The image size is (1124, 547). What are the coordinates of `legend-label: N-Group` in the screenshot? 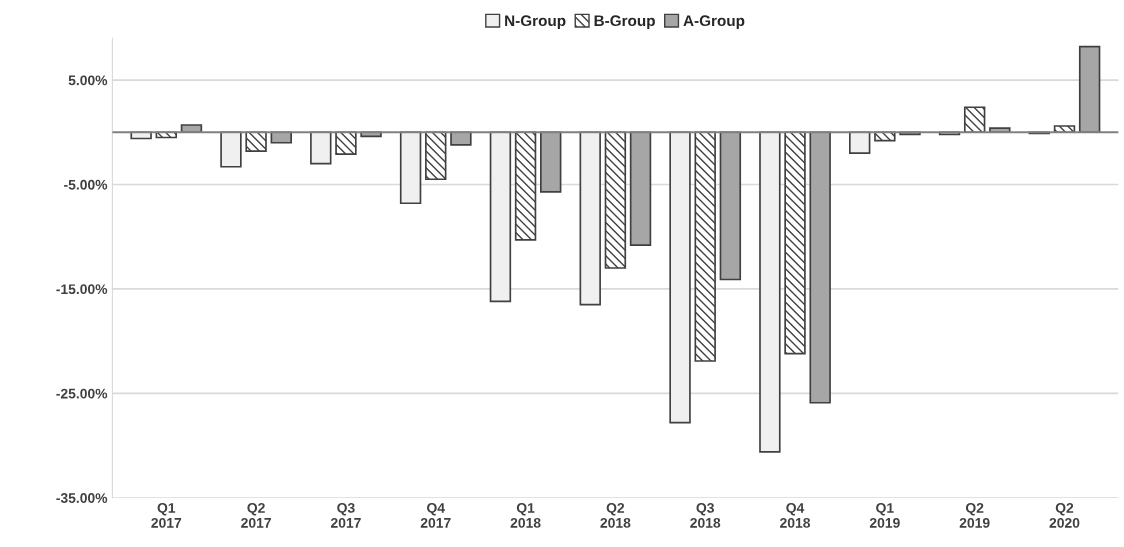 It's located at (535, 22).